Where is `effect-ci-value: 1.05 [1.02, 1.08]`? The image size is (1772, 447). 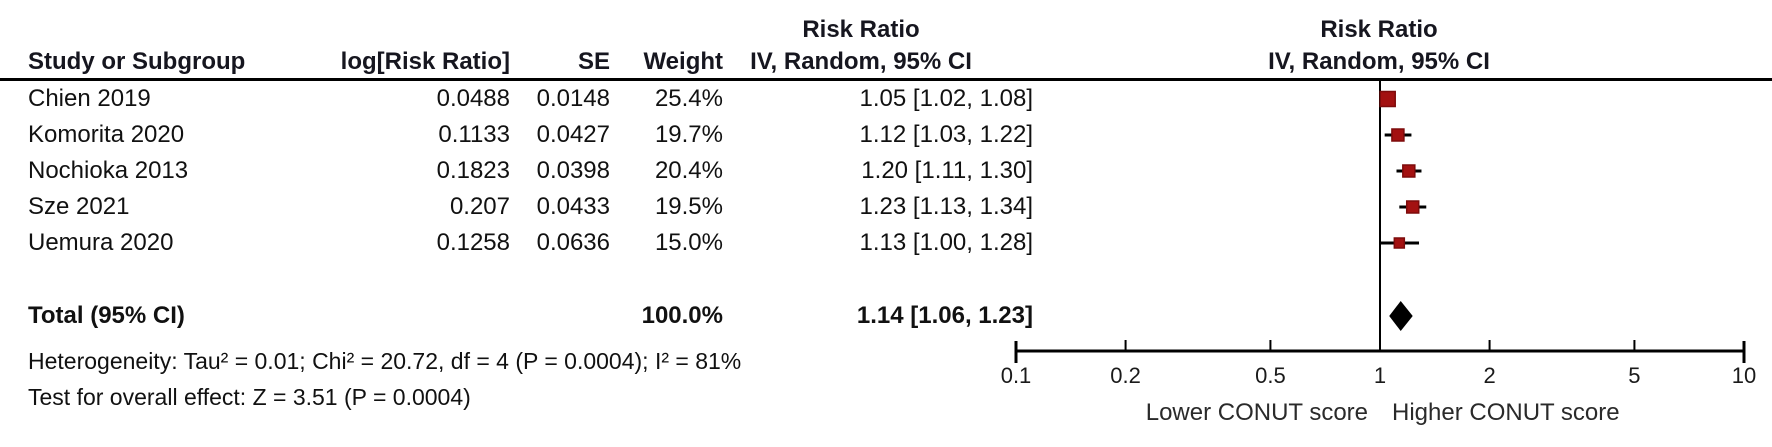
effect-ci-value: 1.05 [1.02, 1.08] is located at coordinates (946, 98).